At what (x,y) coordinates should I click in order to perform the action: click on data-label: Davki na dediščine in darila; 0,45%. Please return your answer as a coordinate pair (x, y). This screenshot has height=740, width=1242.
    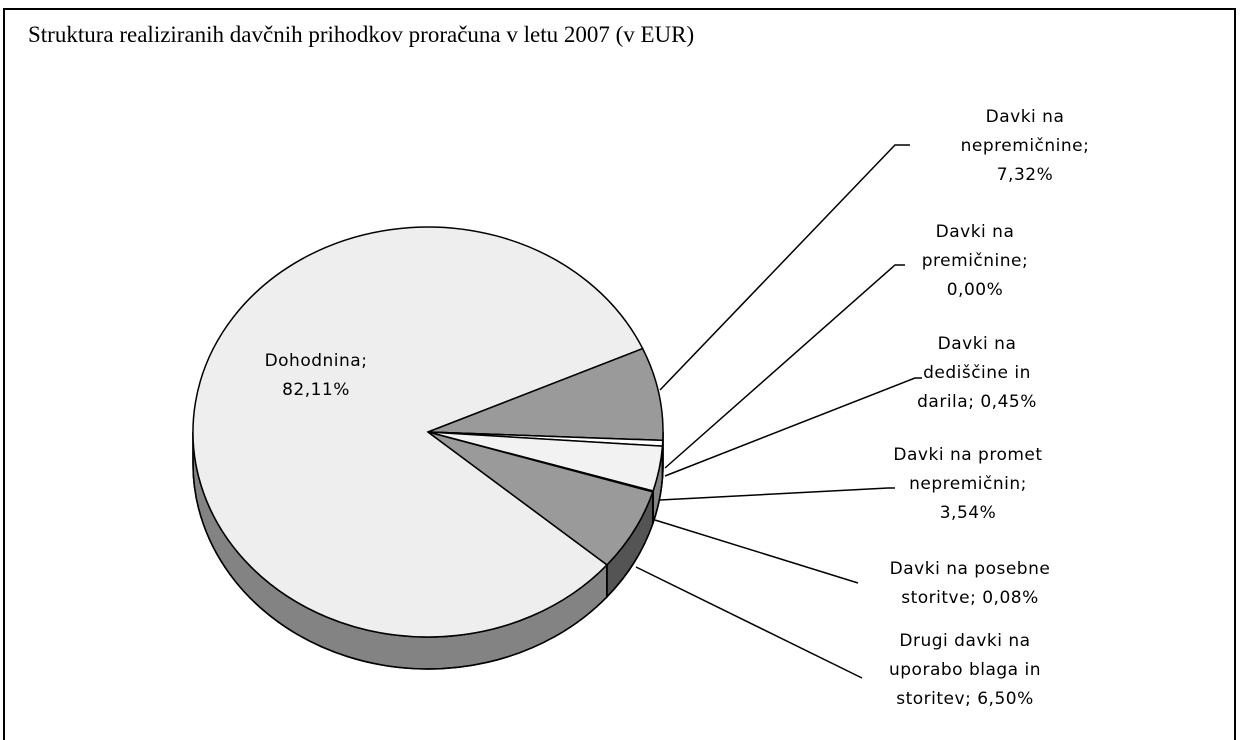
    Looking at the image, I should click on (977, 373).